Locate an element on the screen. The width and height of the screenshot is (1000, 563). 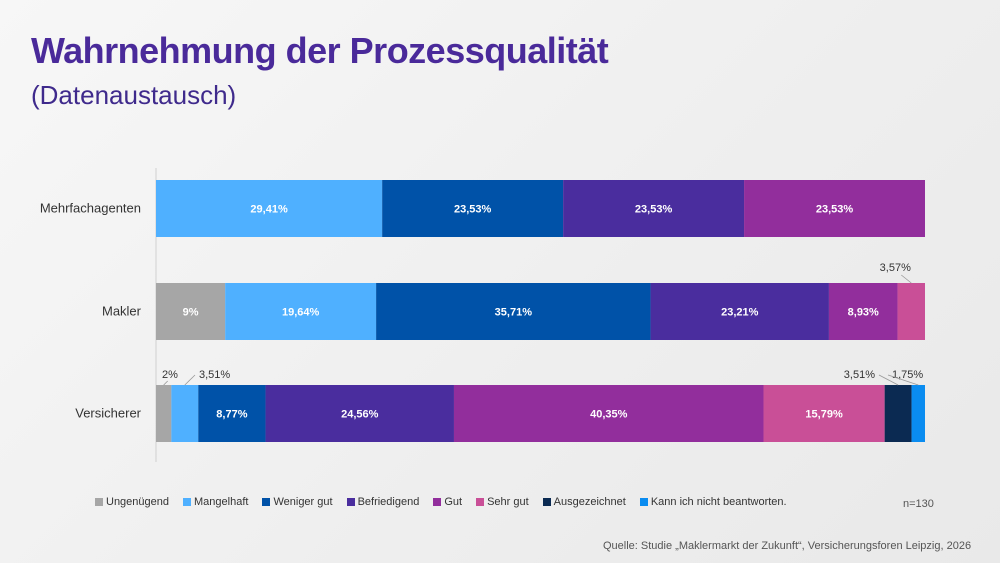
legend-item: Mangelhaft is located at coordinates (215, 502).